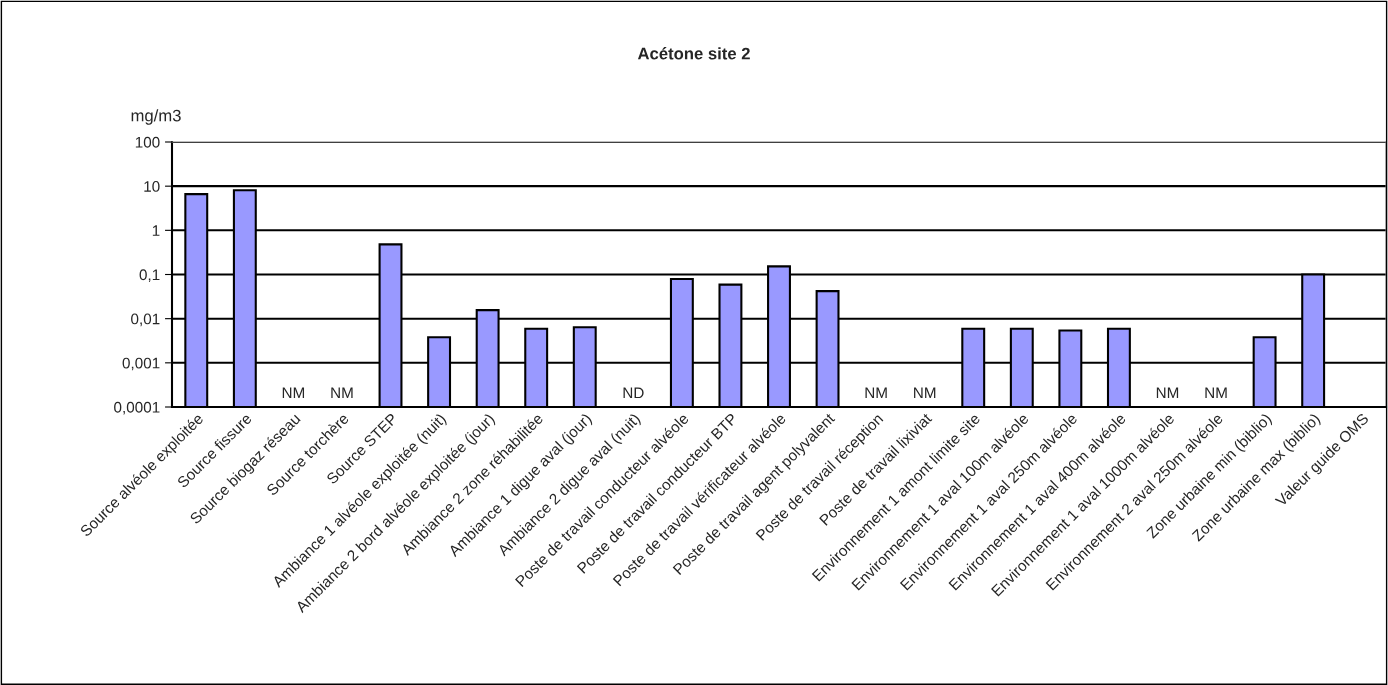  What do you see at coordinates (693, 53) in the screenshot?
I see `chart-title: Acétone site 2` at bounding box center [693, 53].